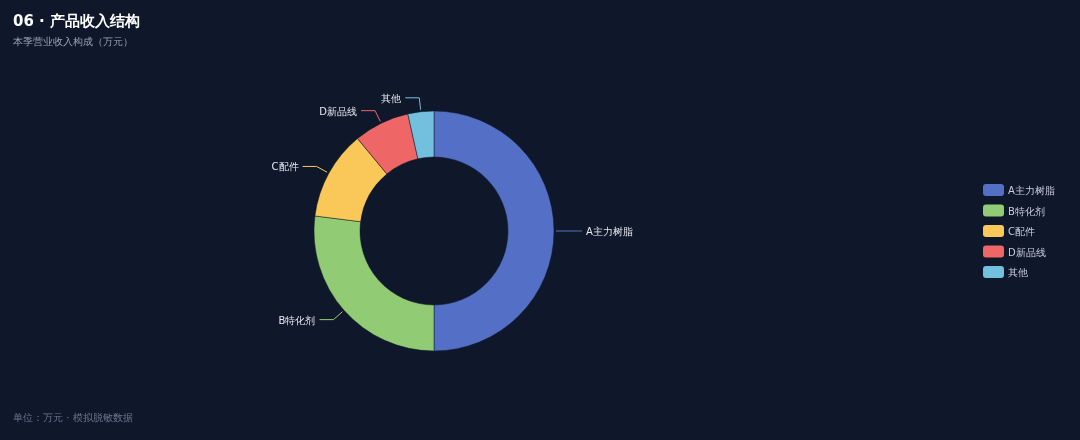  I want to click on legend-label: B特化剂, so click(1026, 211).